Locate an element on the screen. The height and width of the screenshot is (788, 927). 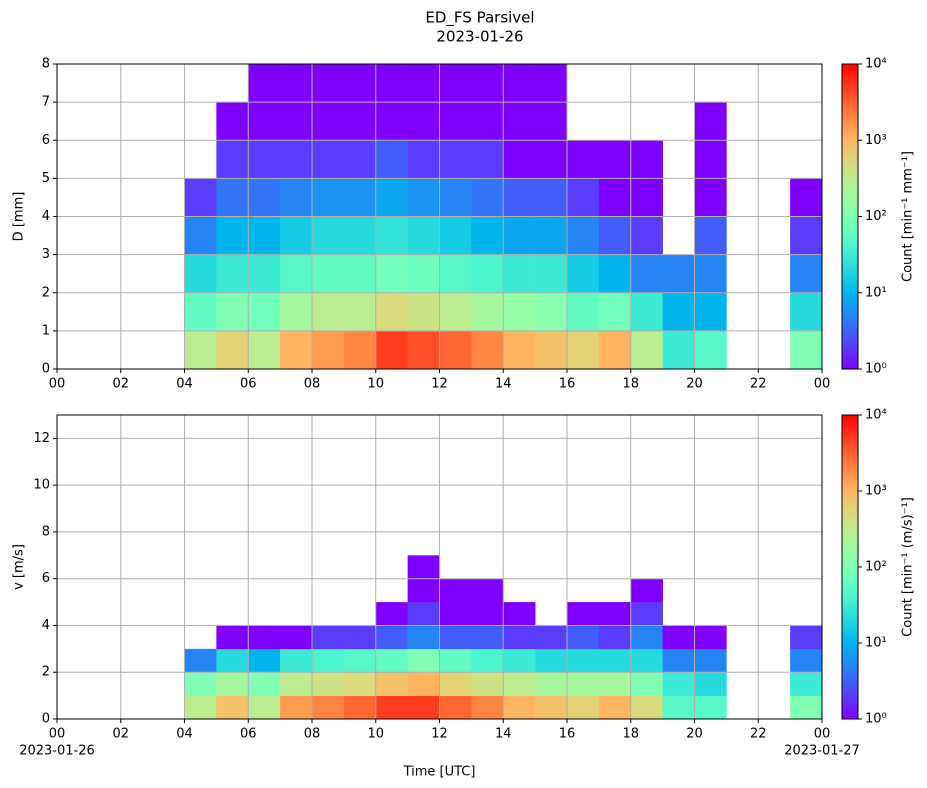
colorbar-tick-label: 10⁴ is located at coordinates (876, 64).